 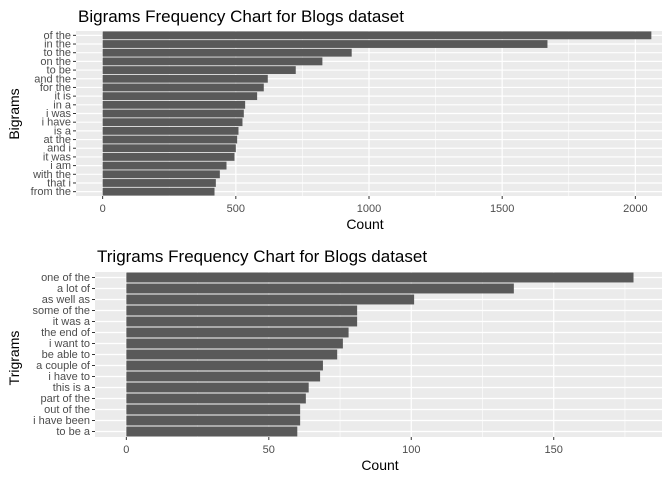 What do you see at coordinates (60, 166) in the screenshot?
I see `bigram-y-tick-label: i am` at bounding box center [60, 166].